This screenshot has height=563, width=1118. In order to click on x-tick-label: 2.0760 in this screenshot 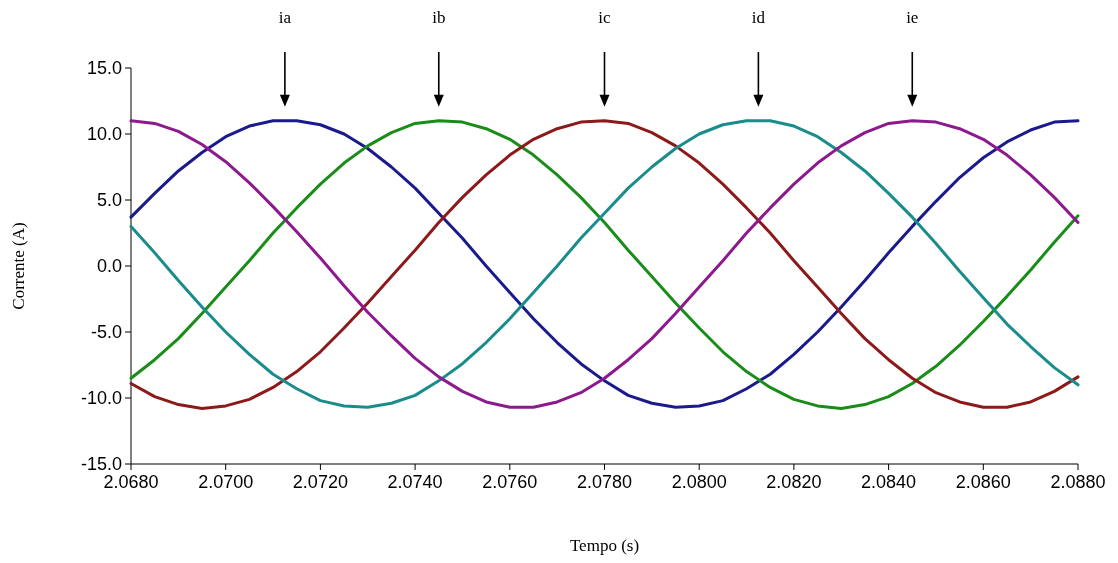, I will do `click(510, 482)`.